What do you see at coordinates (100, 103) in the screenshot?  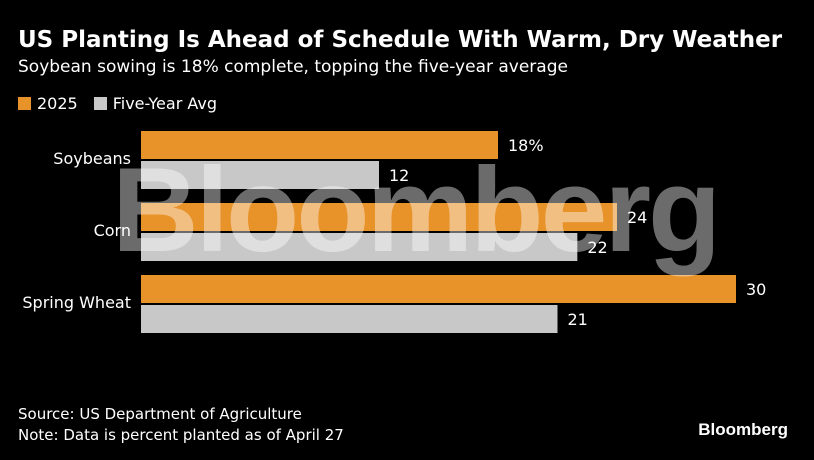 I see `legend-swatch-five-year-avg` at bounding box center [100, 103].